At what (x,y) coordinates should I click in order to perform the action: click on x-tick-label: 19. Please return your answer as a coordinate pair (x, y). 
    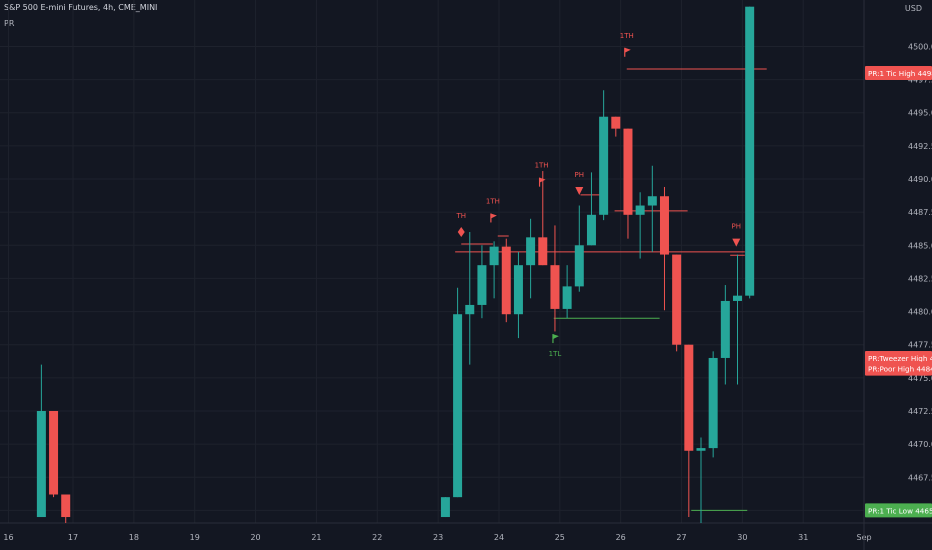
    Looking at the image, I should click on (195, 537).